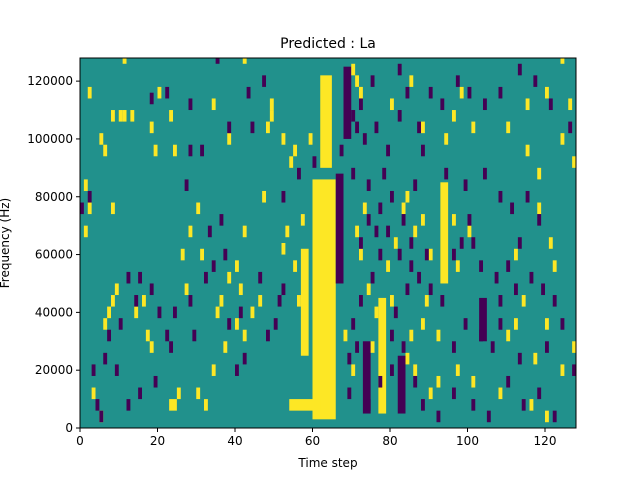  I want to click on x-axis-label: Time step, so click(327, 463).